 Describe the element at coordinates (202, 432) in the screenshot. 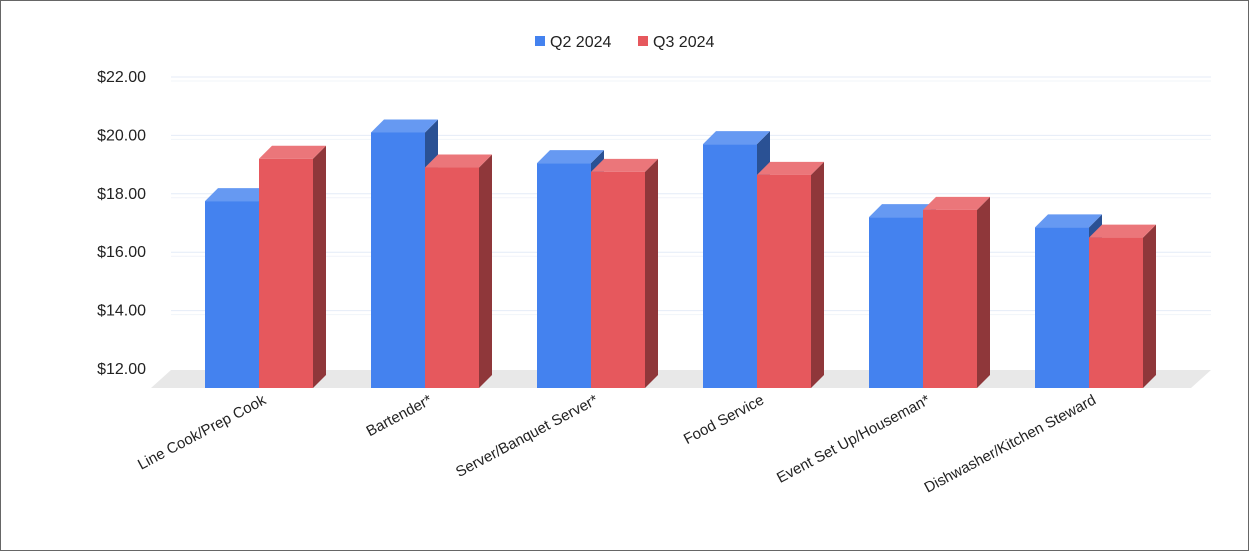

I see `x-category-label: Line Cook/Prep Cook` at that location.